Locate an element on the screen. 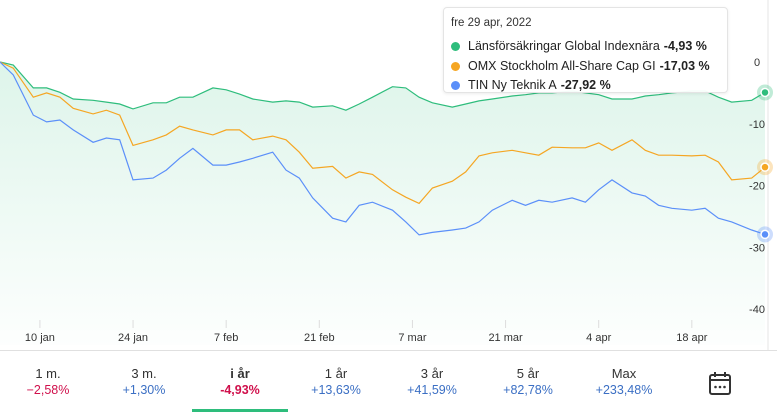 This screenshot has height=413, width=777. period-3m: 3 m. +1,30% is located at coordinates (144, 382).